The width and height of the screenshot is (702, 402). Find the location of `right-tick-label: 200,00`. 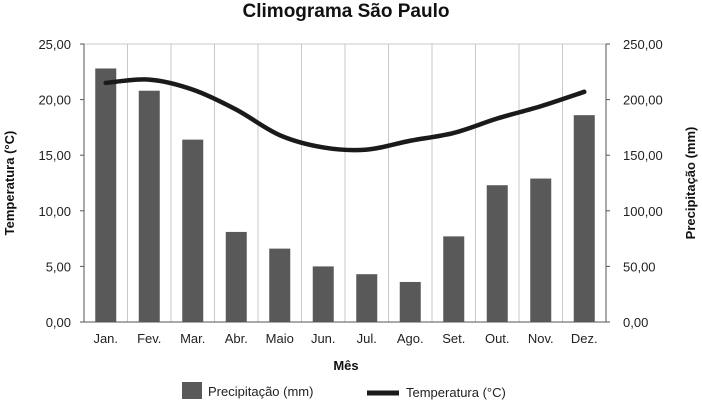

right-tick-label: 200,00 is located at coordinates (643, 100).